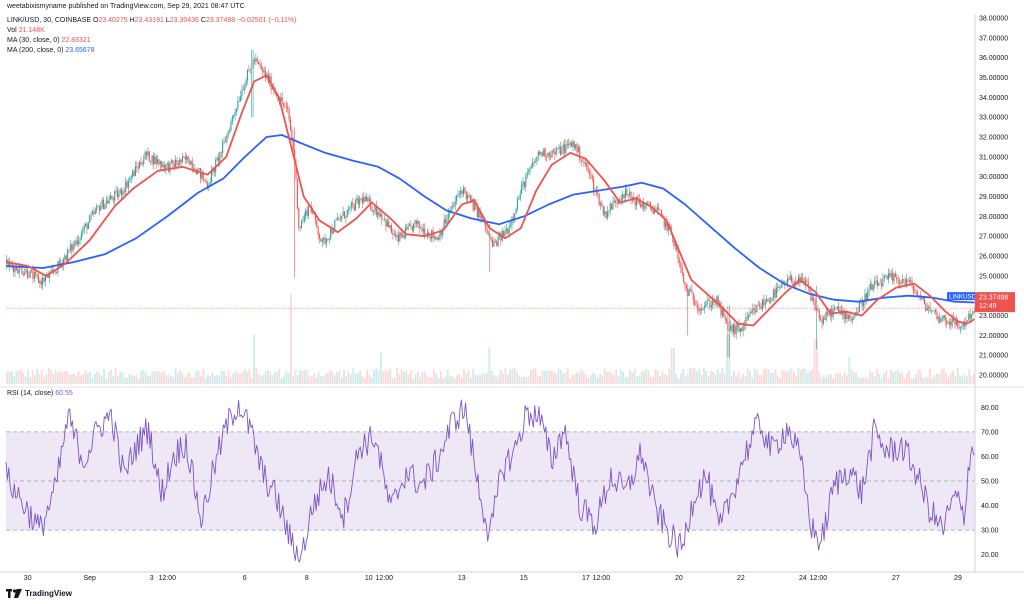  Describe the element at coordinates (385, 578) in the screenshot. I see `time-tick-label: 12:00` at that location.